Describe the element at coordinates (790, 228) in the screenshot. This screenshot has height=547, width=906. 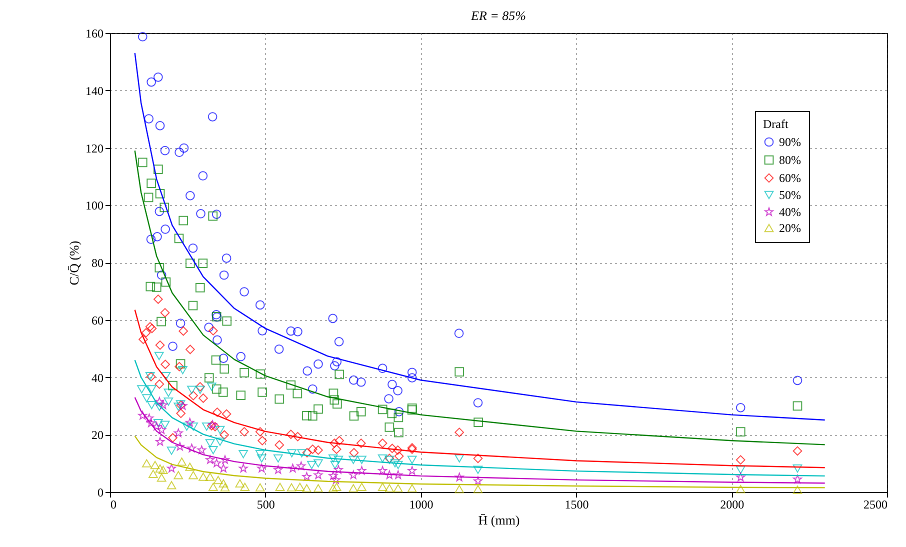
I see `legend-label: 20%` at that location.